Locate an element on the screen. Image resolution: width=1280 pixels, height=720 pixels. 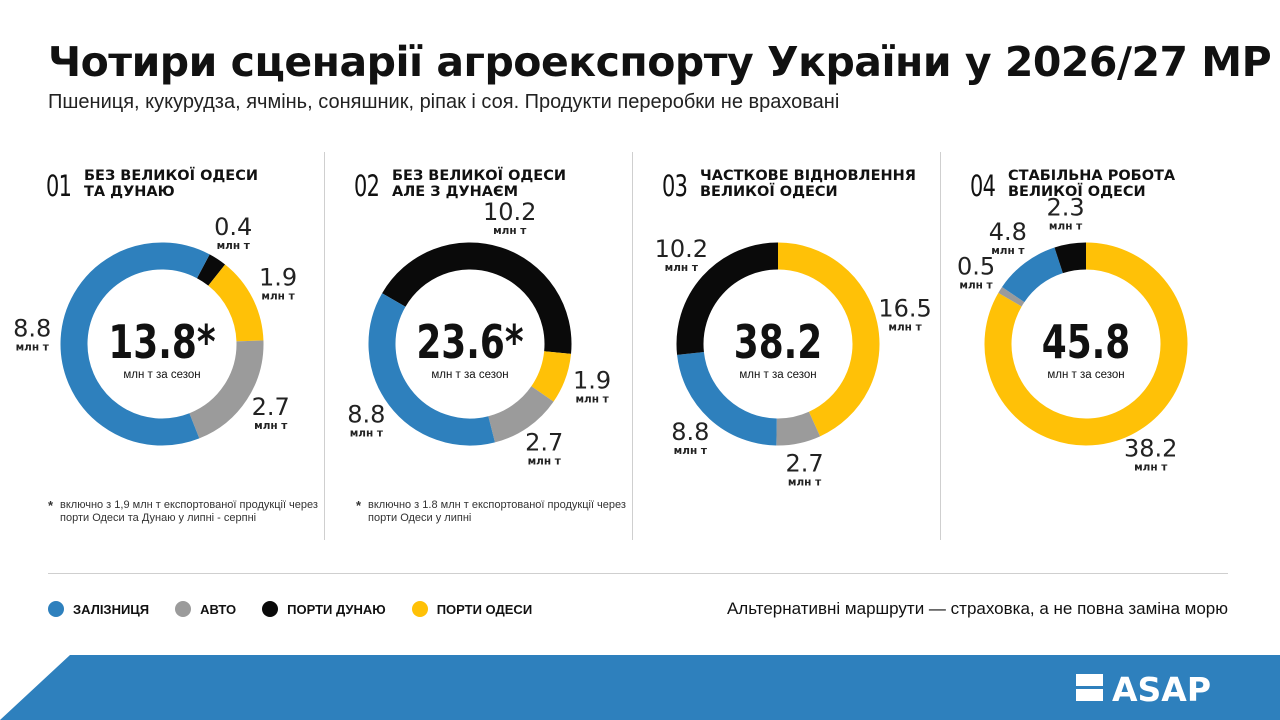
slice-value-label: 38.2 is located at coordinates (1150, 449).